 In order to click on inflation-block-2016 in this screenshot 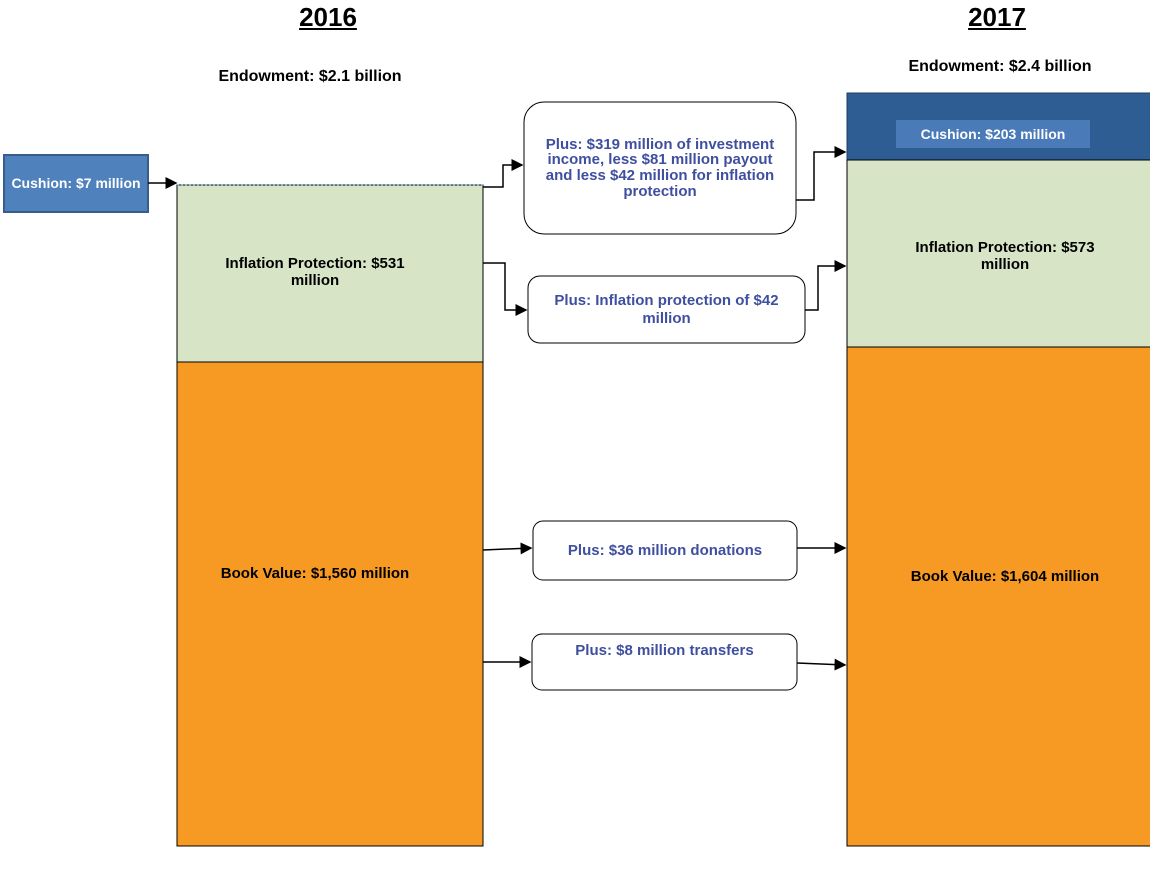, I will do `click(330, 273)`.